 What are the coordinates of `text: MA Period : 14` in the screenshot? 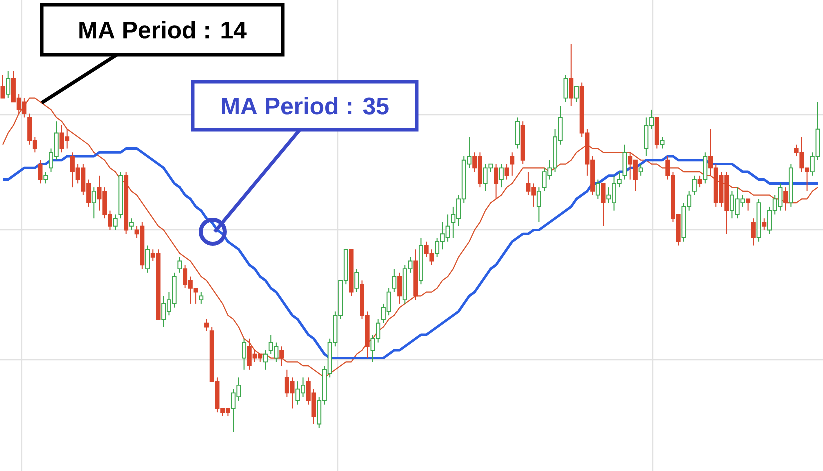 It's located at (163, 30).